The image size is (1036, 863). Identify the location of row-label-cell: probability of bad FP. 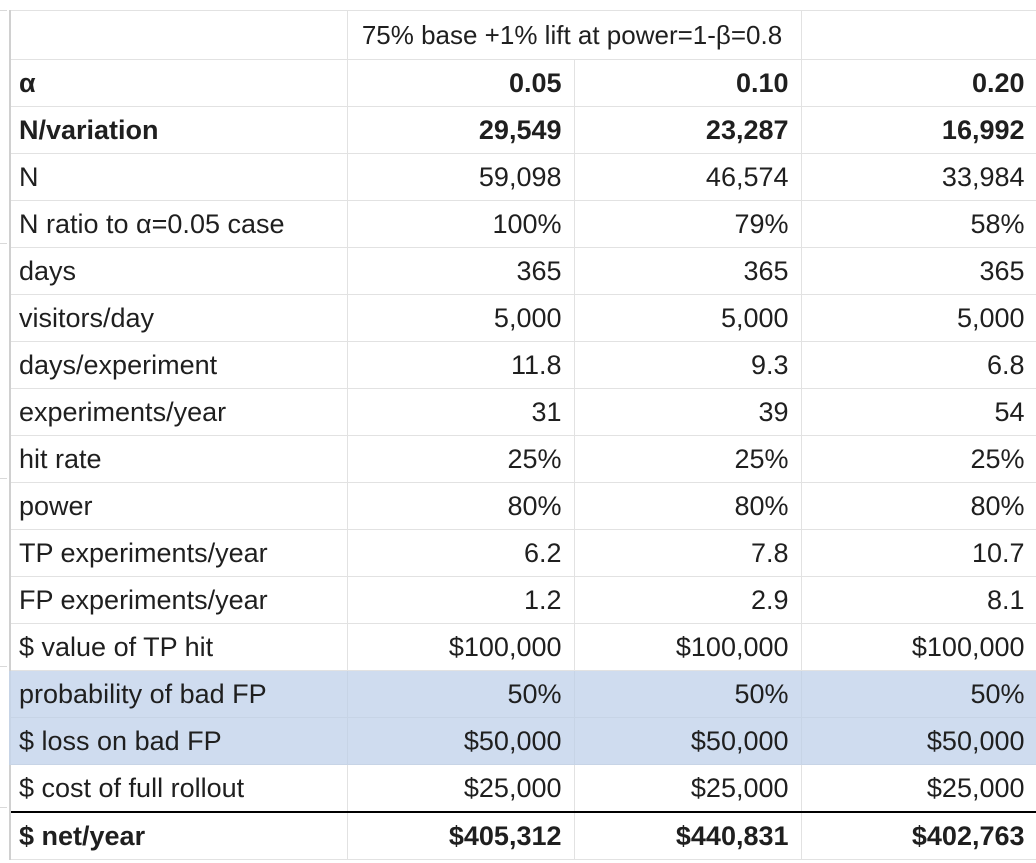
(178, 694).